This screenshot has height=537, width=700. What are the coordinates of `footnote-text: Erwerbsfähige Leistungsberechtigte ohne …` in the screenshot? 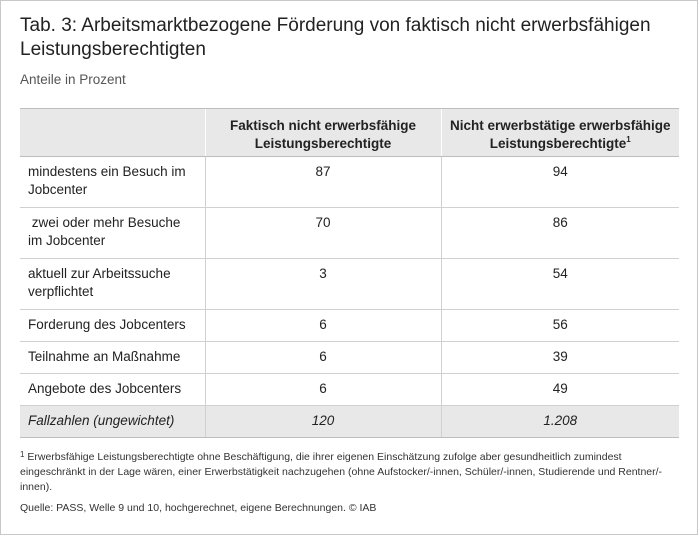 It's located at (341, 472).